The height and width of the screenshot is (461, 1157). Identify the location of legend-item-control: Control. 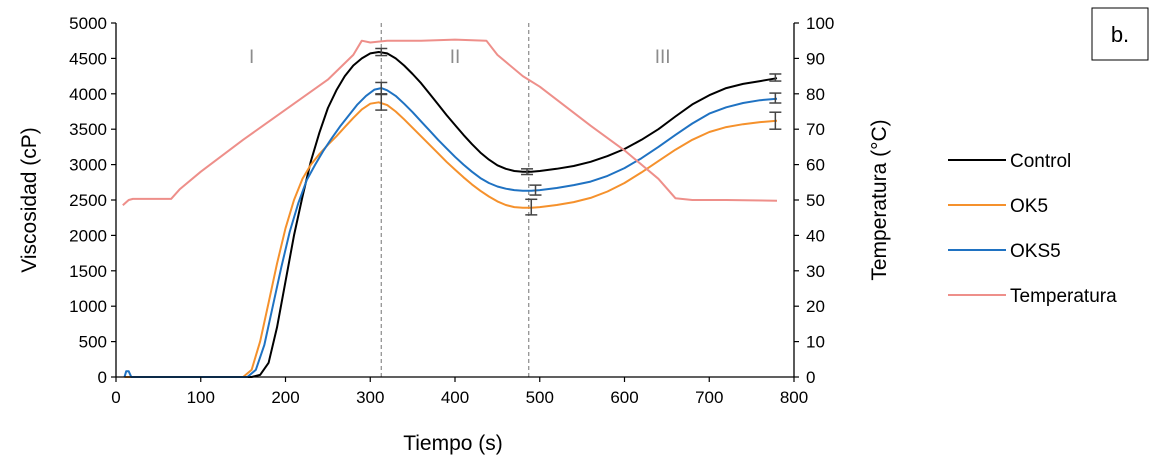
(1009, 161).